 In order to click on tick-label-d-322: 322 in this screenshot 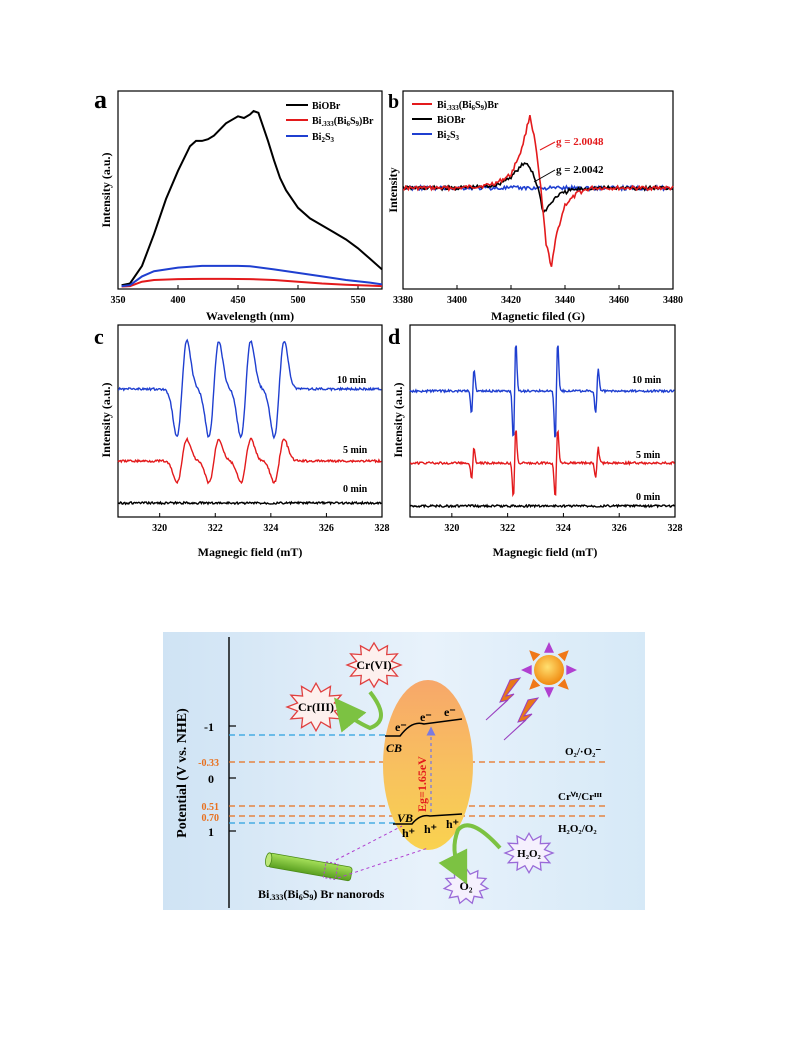, I will do `click(507, 528)`.